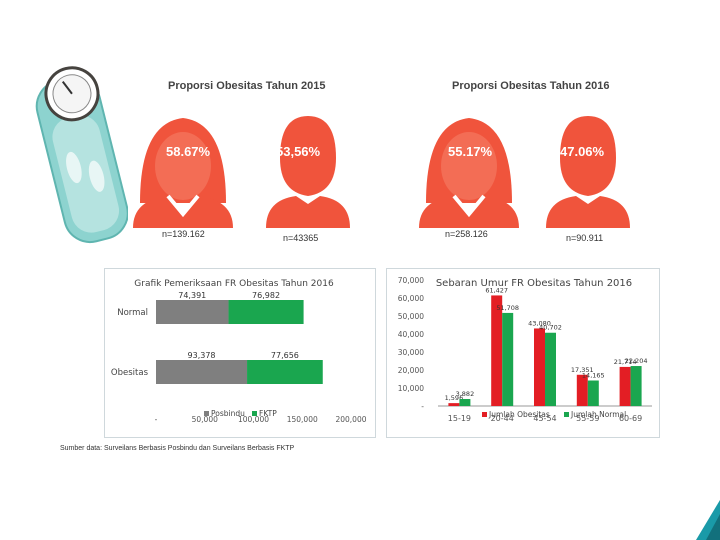 This screenshot has width=720, height=540. I want to click on chart1-x-tick-4: 200,000, so click(350, 419).